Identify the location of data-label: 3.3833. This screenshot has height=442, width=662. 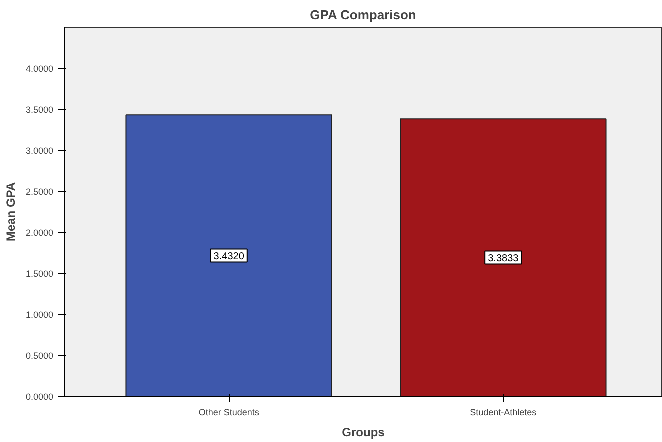
(504, 258).